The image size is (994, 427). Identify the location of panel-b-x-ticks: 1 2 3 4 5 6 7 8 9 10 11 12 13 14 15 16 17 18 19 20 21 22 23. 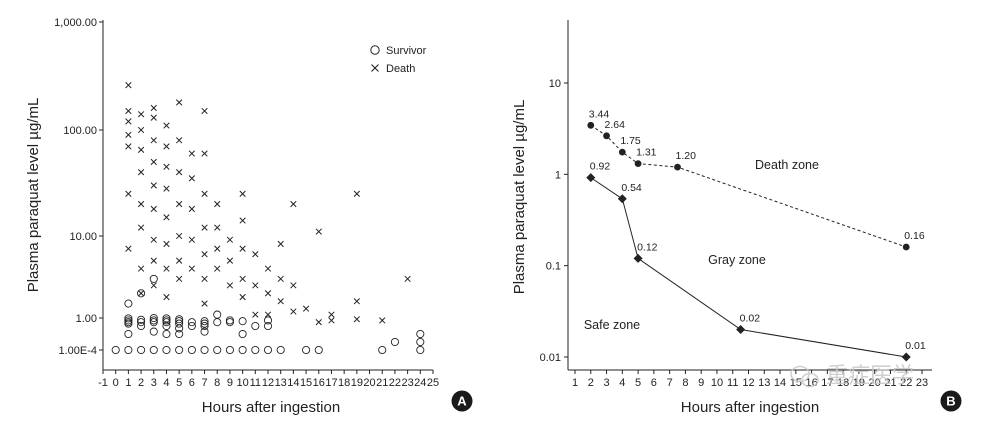
(750, 379).